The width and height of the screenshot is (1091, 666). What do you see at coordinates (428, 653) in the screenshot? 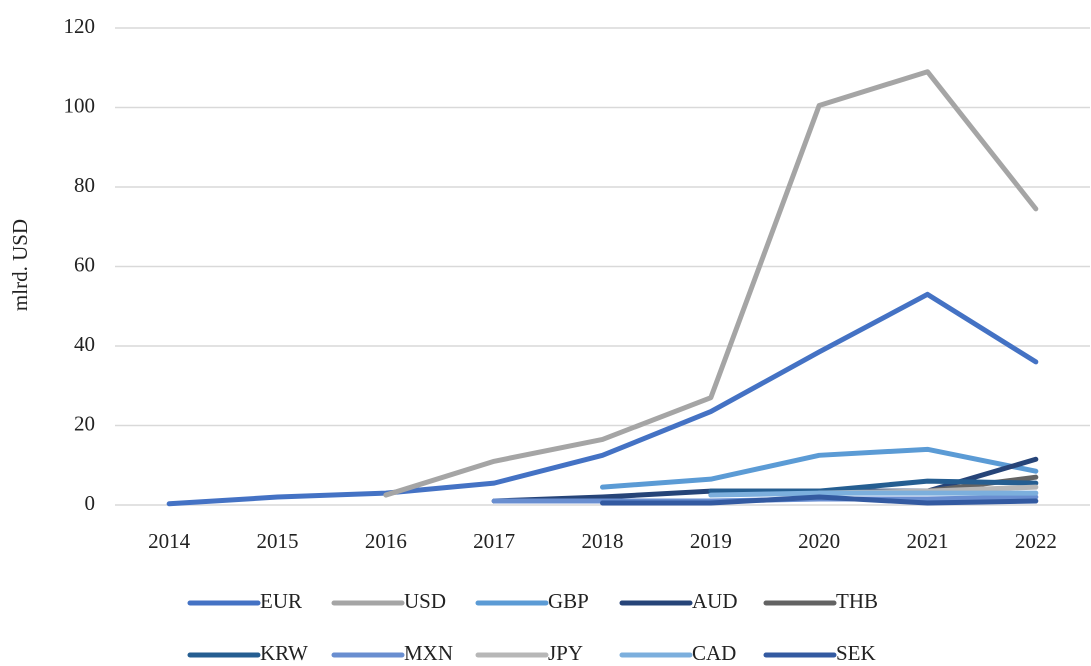
I see `legend-label: MXN` at bounding box center [428, 653].